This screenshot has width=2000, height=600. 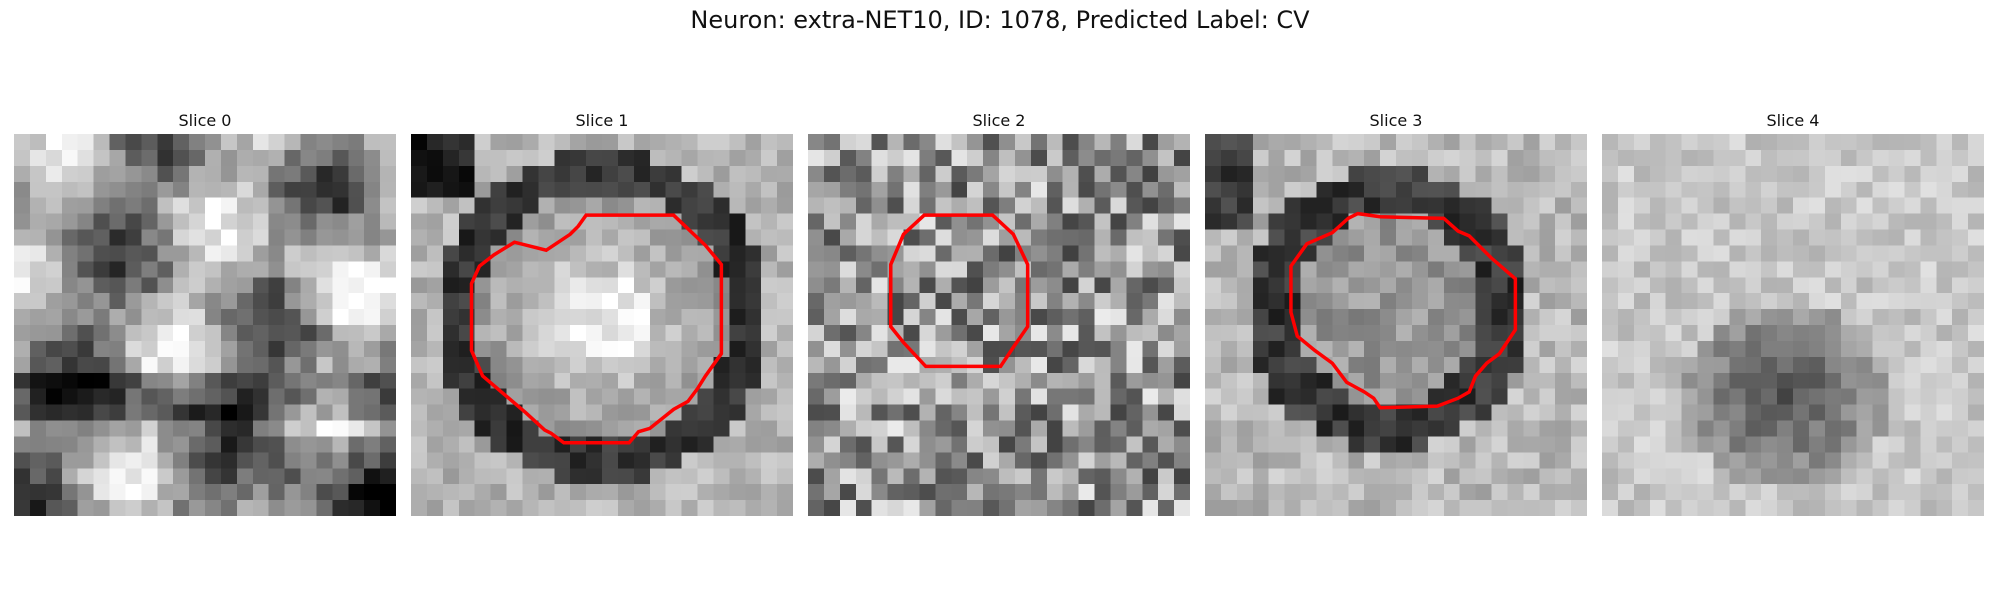 I want to click on roi-contour, so click(x=596, y=329).